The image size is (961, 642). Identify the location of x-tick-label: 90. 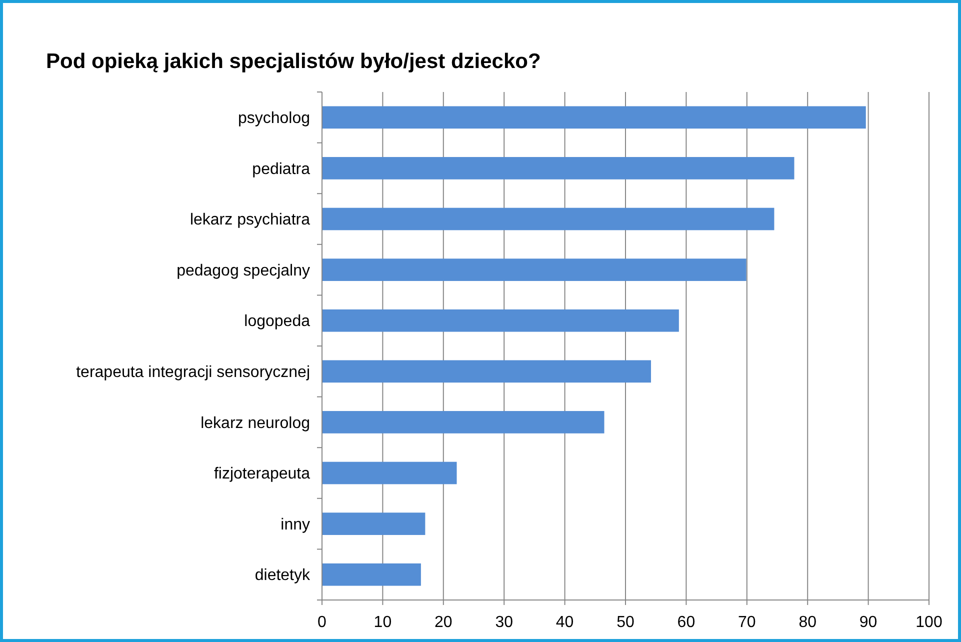
(868, 622).